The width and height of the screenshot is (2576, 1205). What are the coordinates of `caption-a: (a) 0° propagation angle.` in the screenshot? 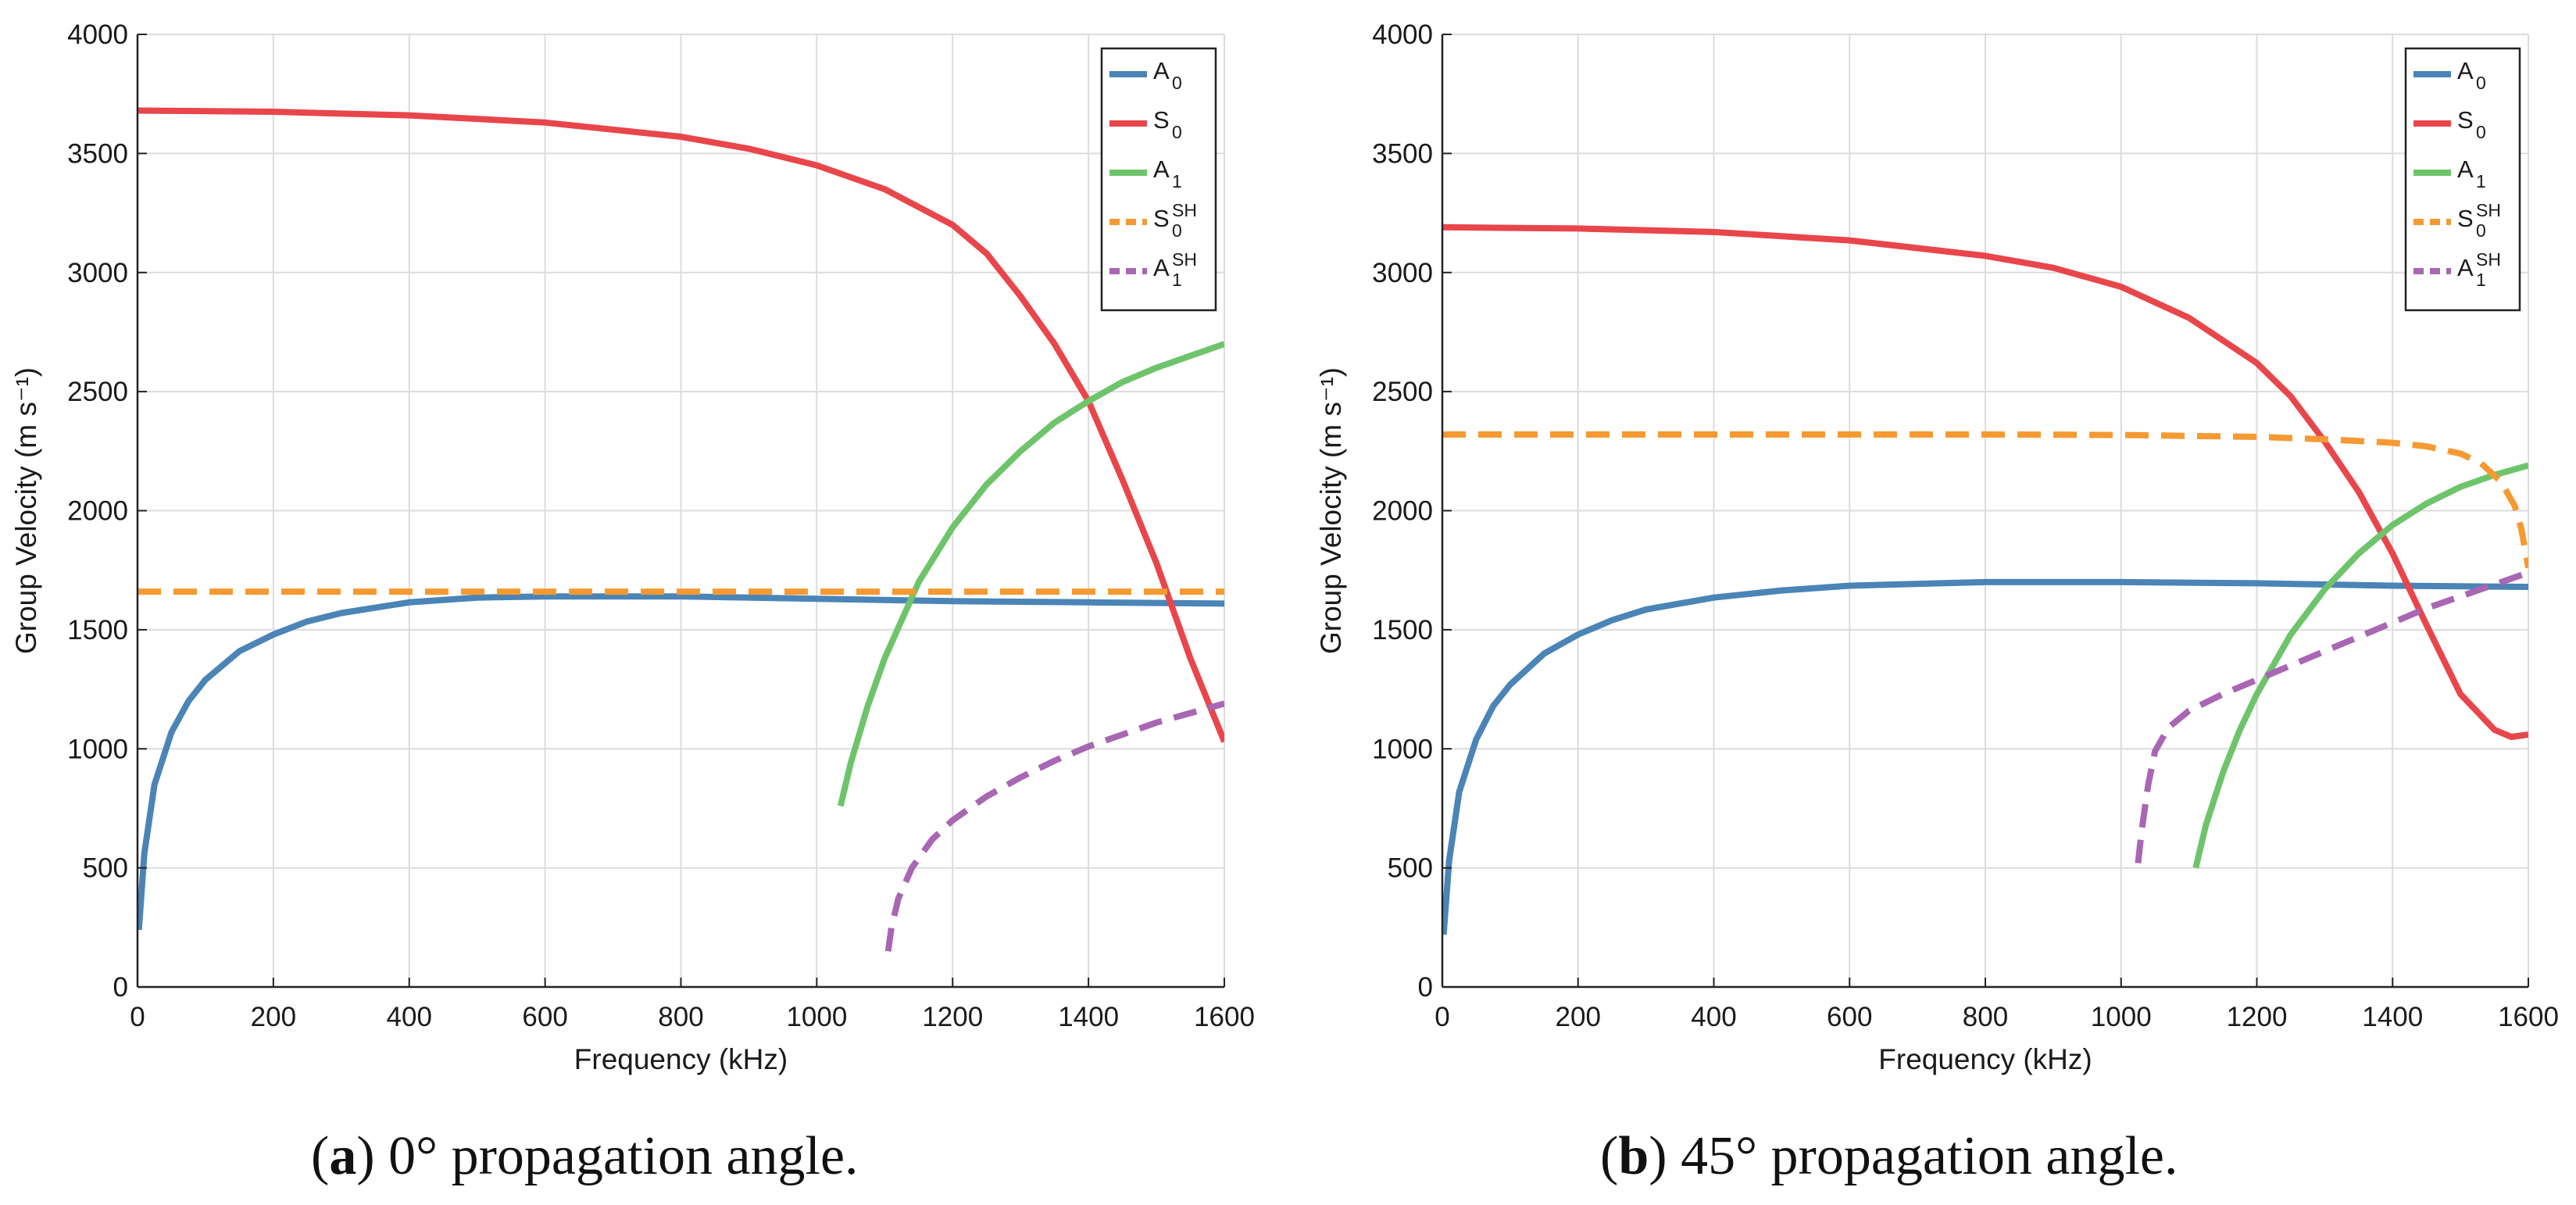 It's located at (585, 1156).